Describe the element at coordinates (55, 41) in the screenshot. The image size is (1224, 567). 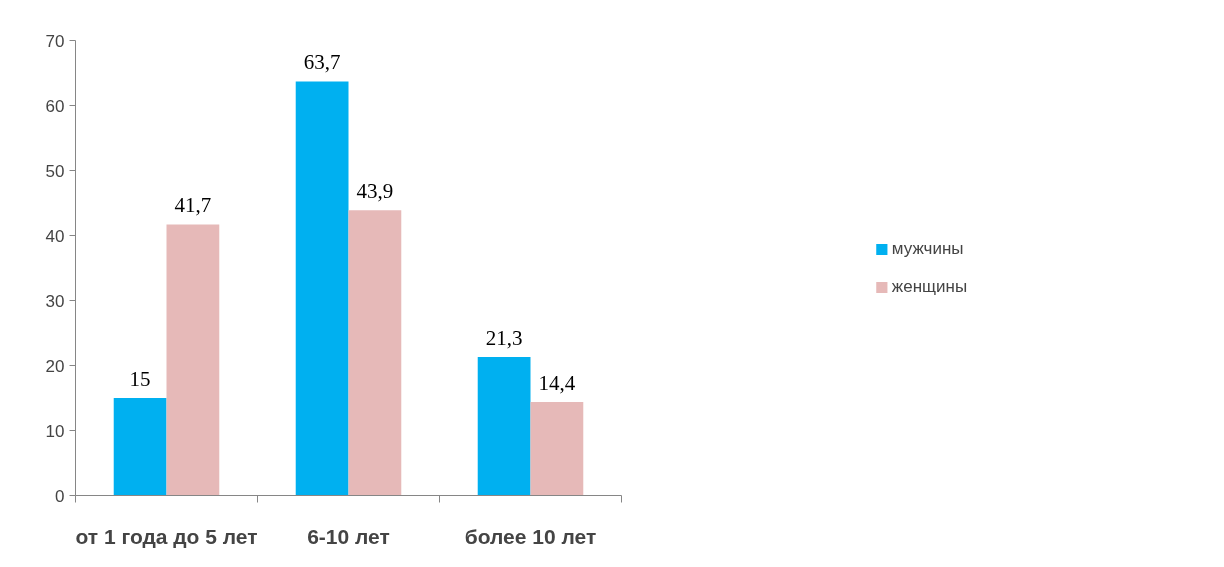
I see `y-tick-label: 70` at that location.